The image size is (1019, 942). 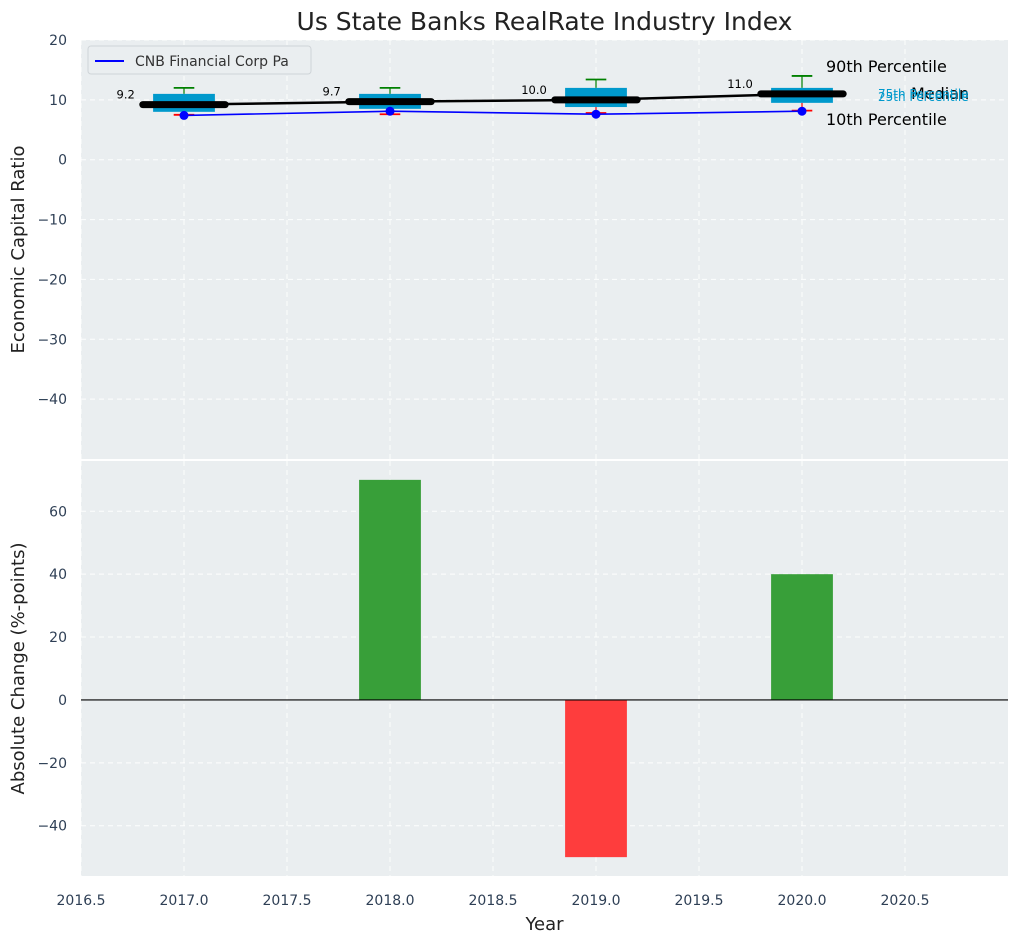 I want to click on top-y-tick-label: −40, so click(x=52, y=400).